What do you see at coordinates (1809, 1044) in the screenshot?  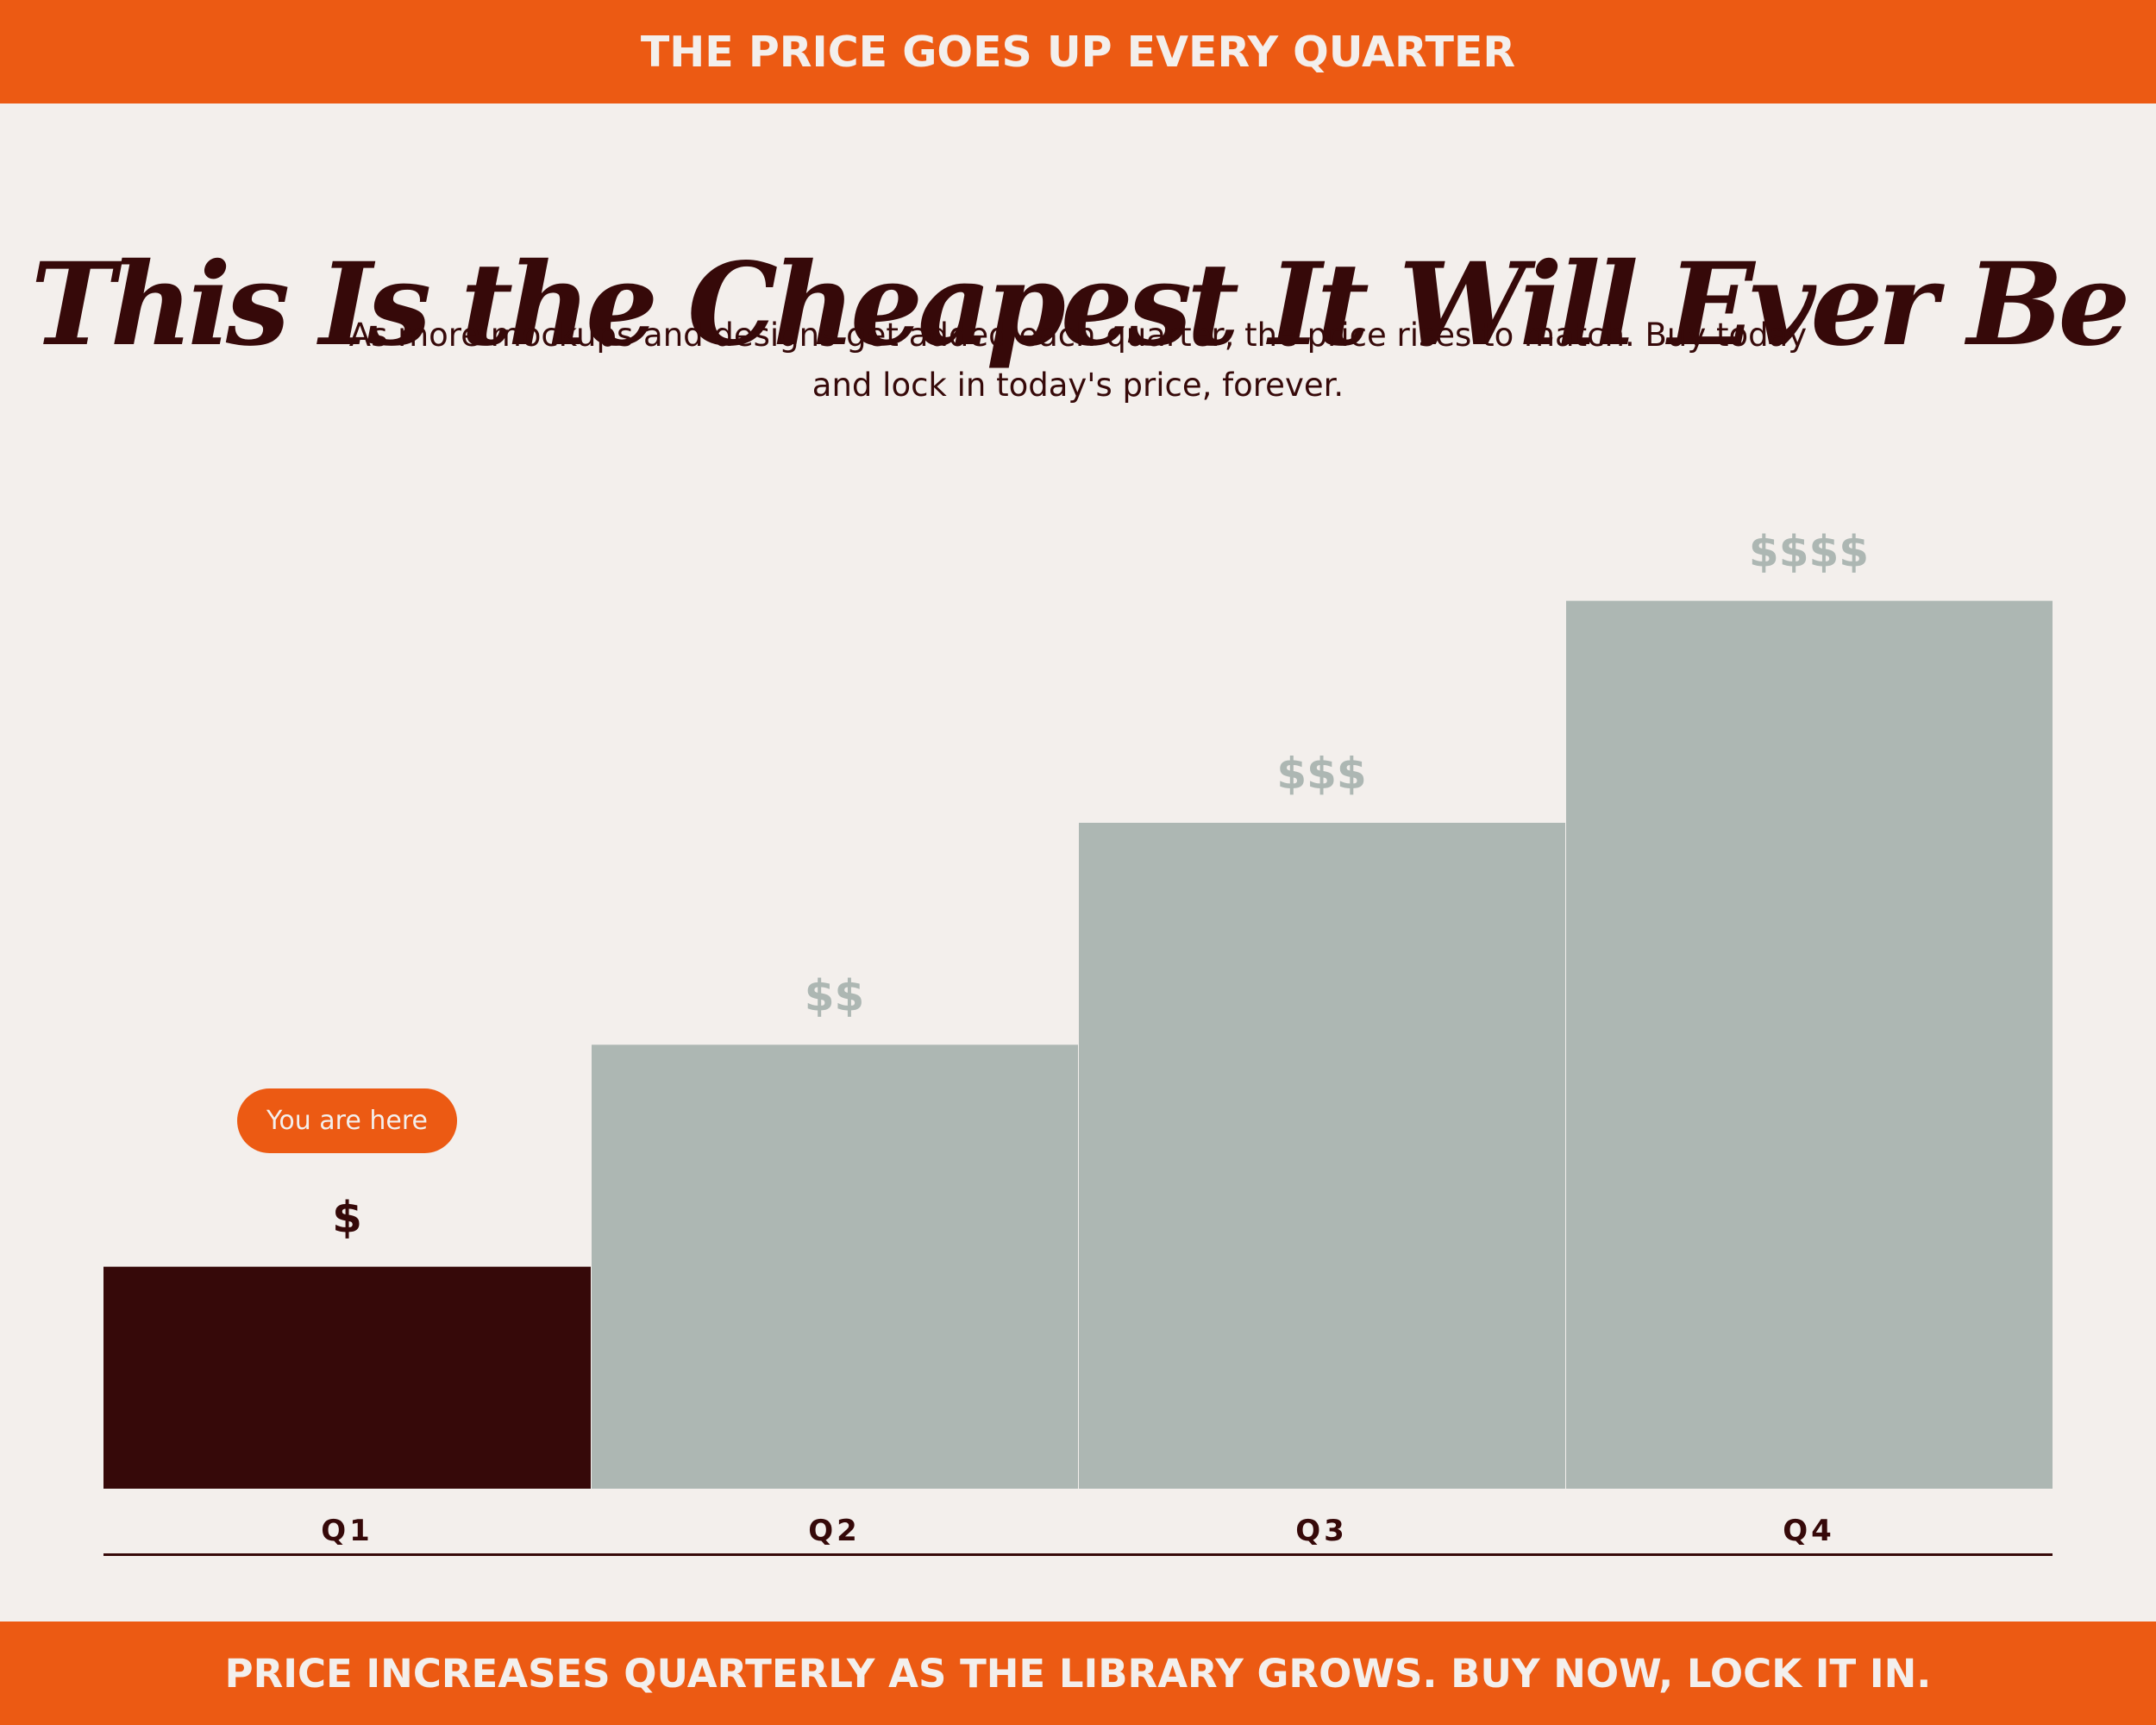 I see `bar-q4` at bounding box center [1809, 1044].